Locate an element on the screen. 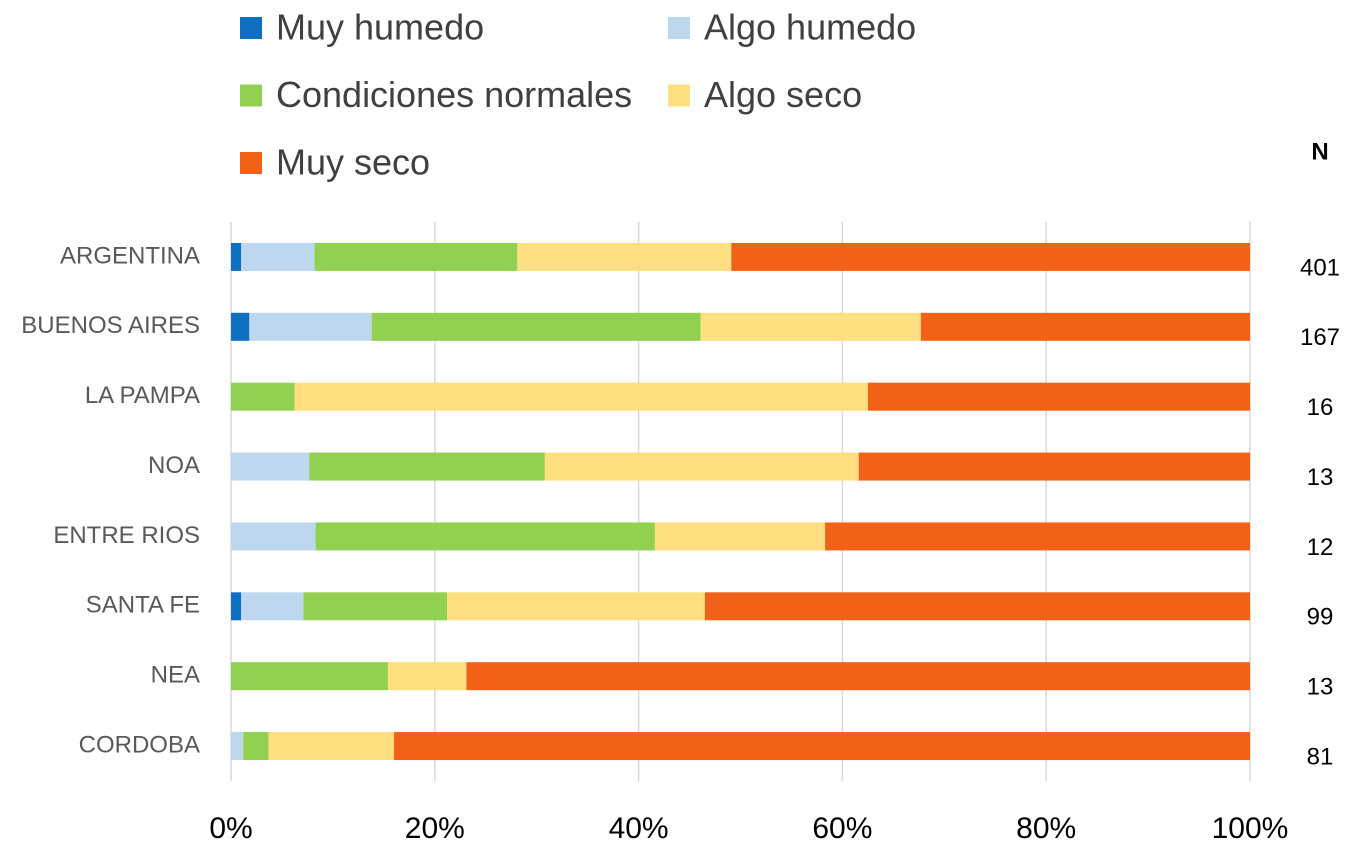 The image size is (1360, 846). y-tick-label: BUENOS AIRES is located at coordinates (110, 325).